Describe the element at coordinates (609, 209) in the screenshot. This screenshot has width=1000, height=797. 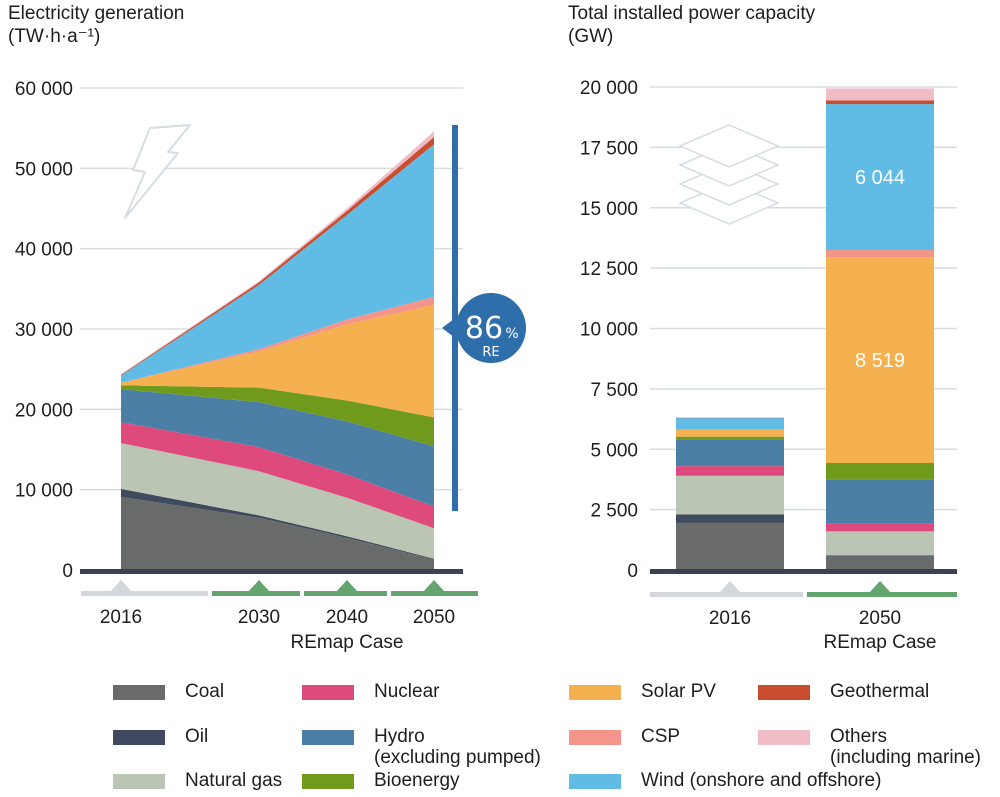
I see `right-y-tick-label: 15 000` at that location.